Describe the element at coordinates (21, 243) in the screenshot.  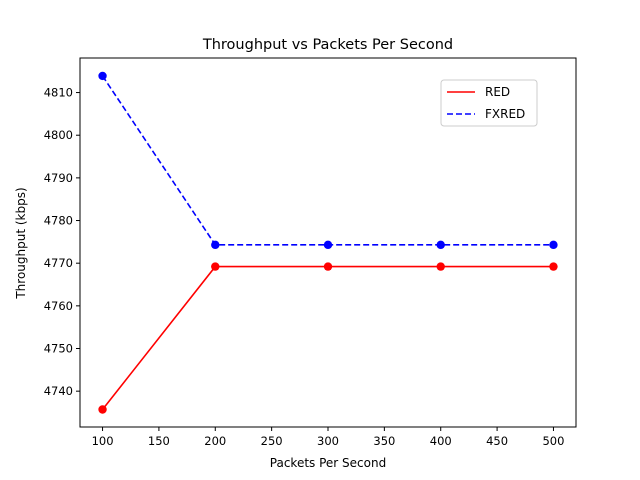
I see `y-axis-label: Throughput (kbps)` at that location.